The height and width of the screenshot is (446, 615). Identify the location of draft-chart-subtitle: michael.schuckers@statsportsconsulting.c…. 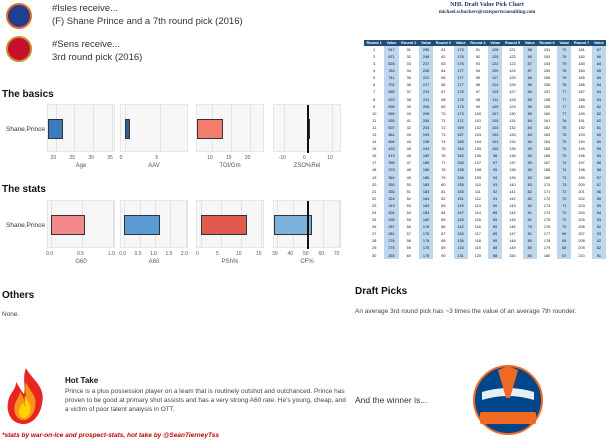
(487, 12).